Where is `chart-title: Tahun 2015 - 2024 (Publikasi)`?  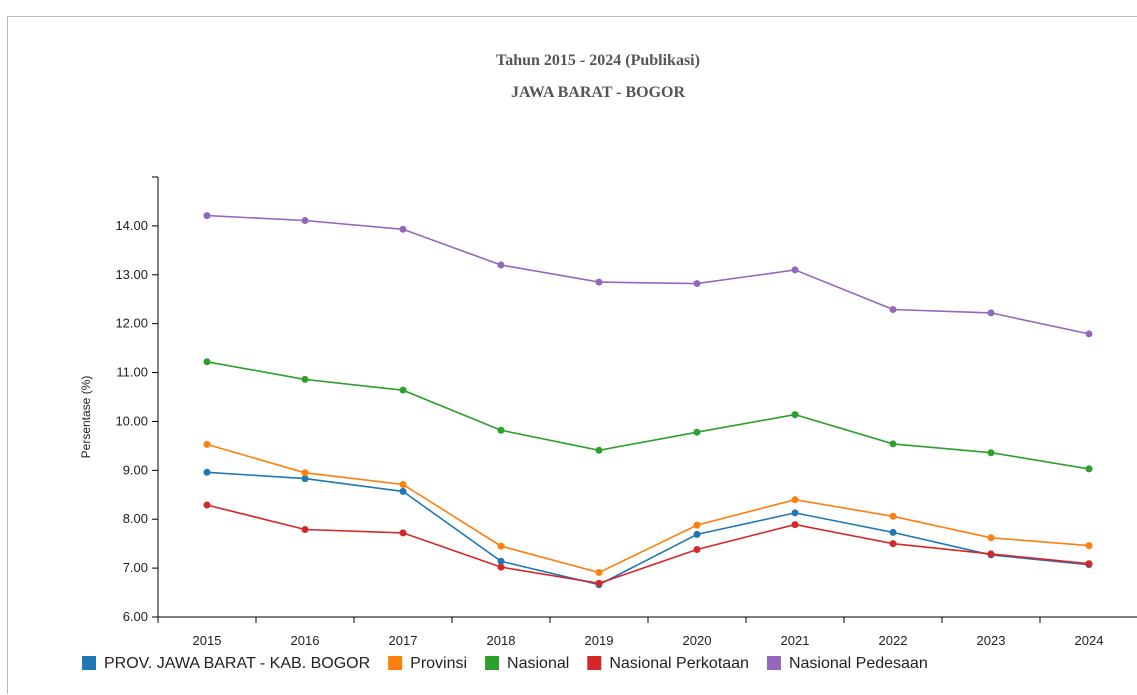 chart-title: Tahun 2015 - 2024 (Publikasi) is located at coordinates (598, 60).